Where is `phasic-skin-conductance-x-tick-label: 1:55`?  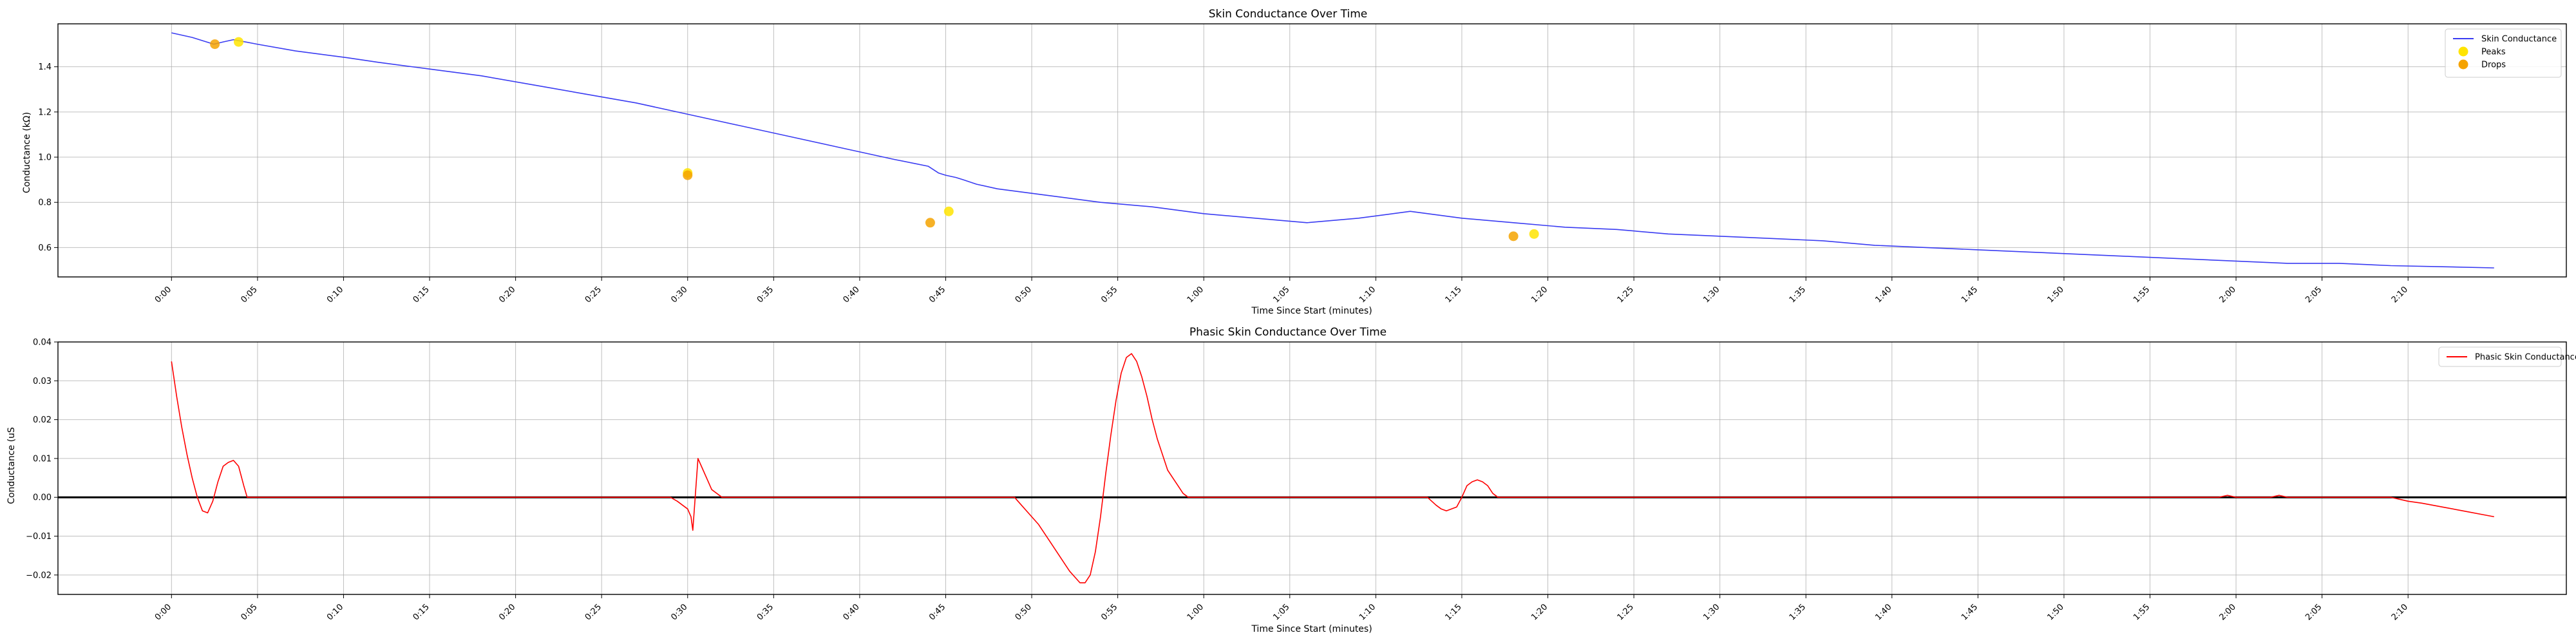
phasic-skin-conductance-x-tick-label: 1:55 is located at coordinates (2142, 612).